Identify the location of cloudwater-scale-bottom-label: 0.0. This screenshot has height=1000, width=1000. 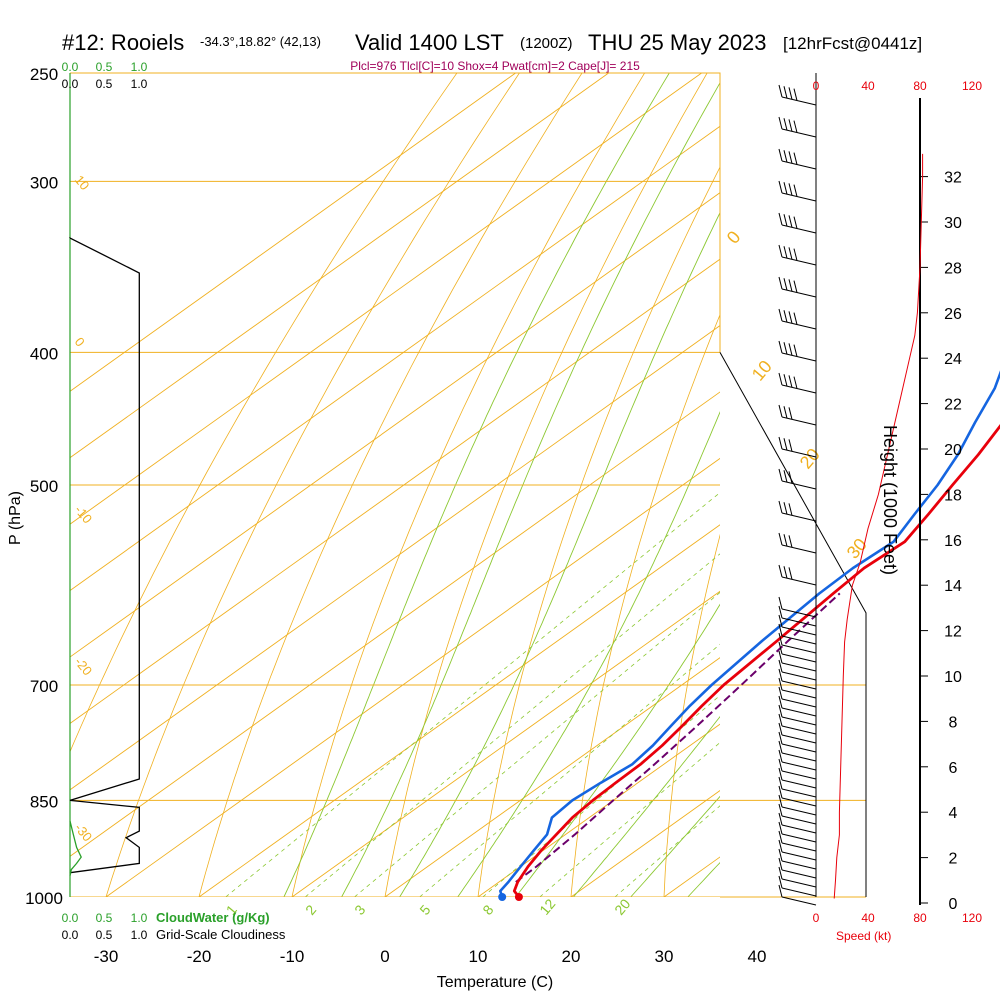
(70, 918).